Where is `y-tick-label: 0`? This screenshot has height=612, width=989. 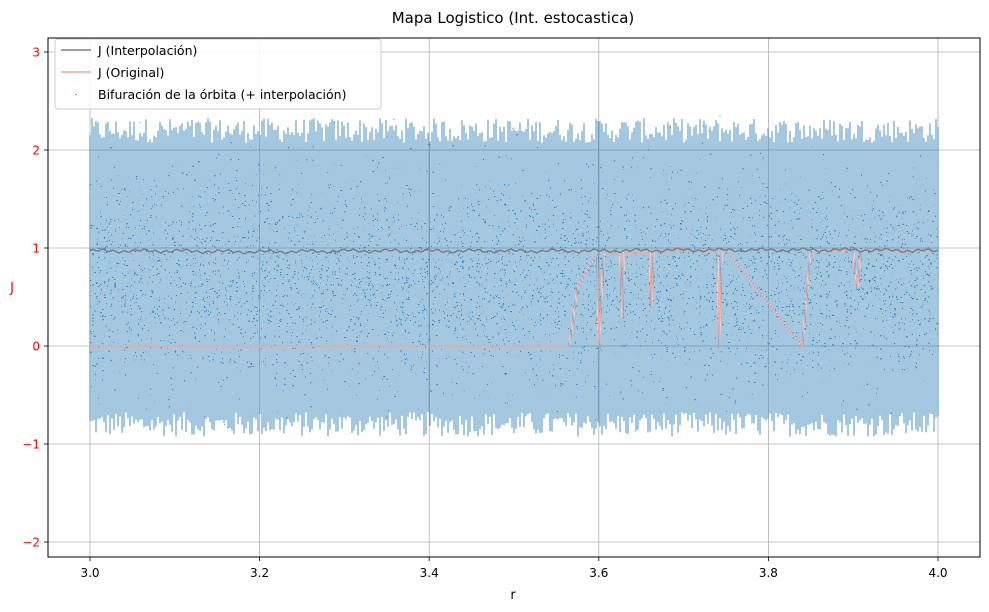
y-tick-label: 0 is located at coordinates (36, 347).